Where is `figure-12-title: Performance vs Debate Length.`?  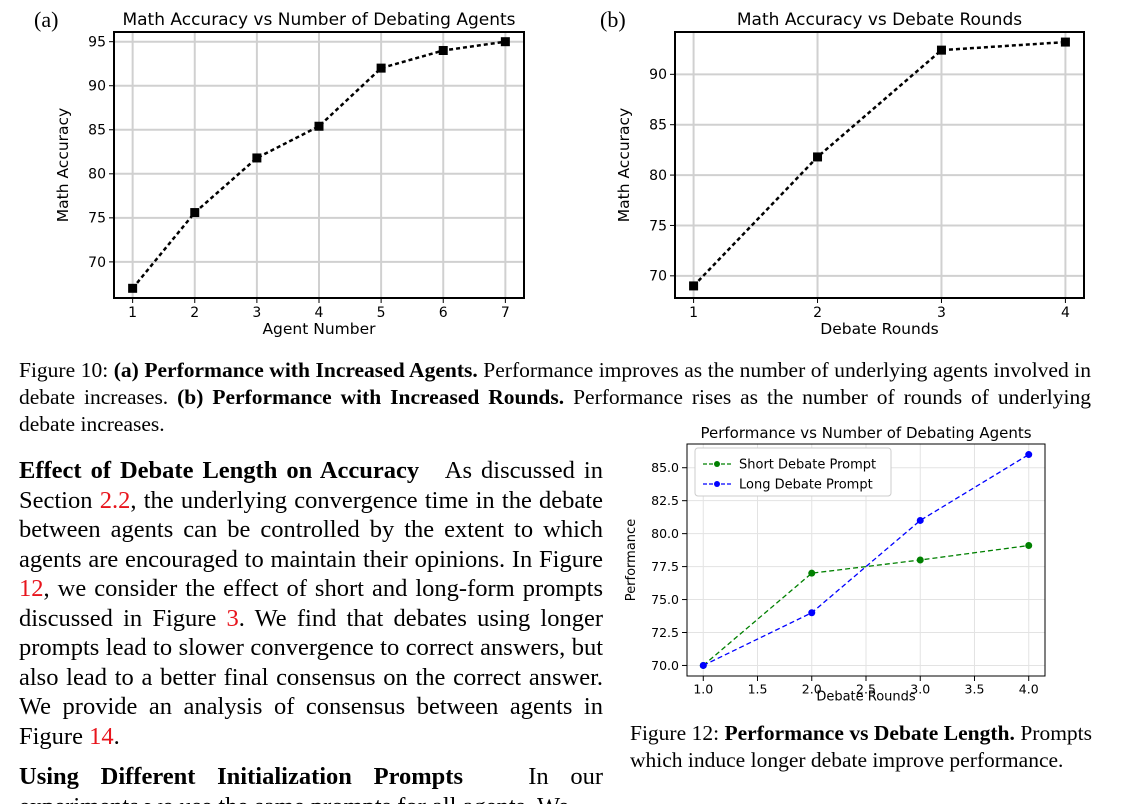 figure-12-title: Performance vs Debate Length. is located at coordinates (869, 733).